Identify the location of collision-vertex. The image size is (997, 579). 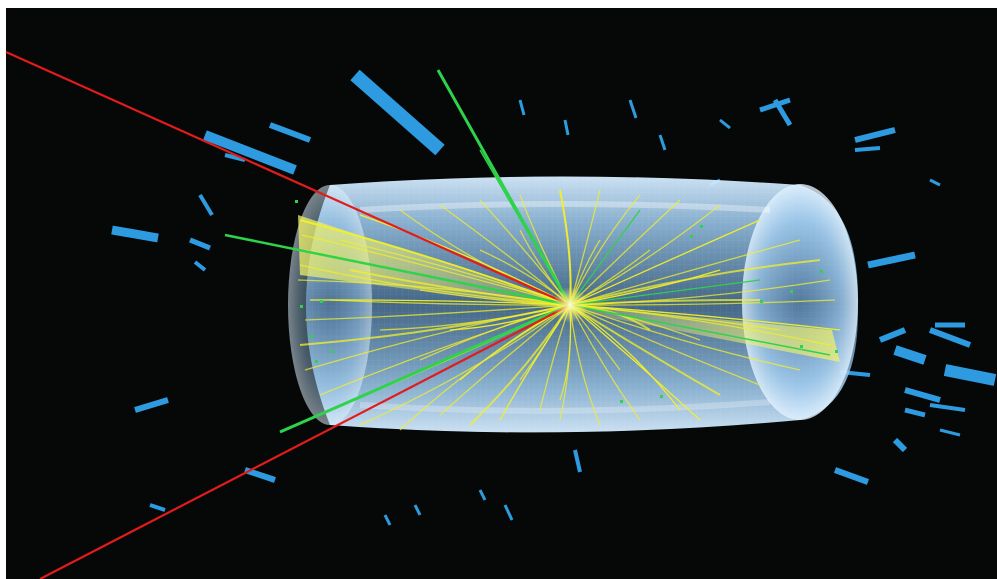
(570, 305).